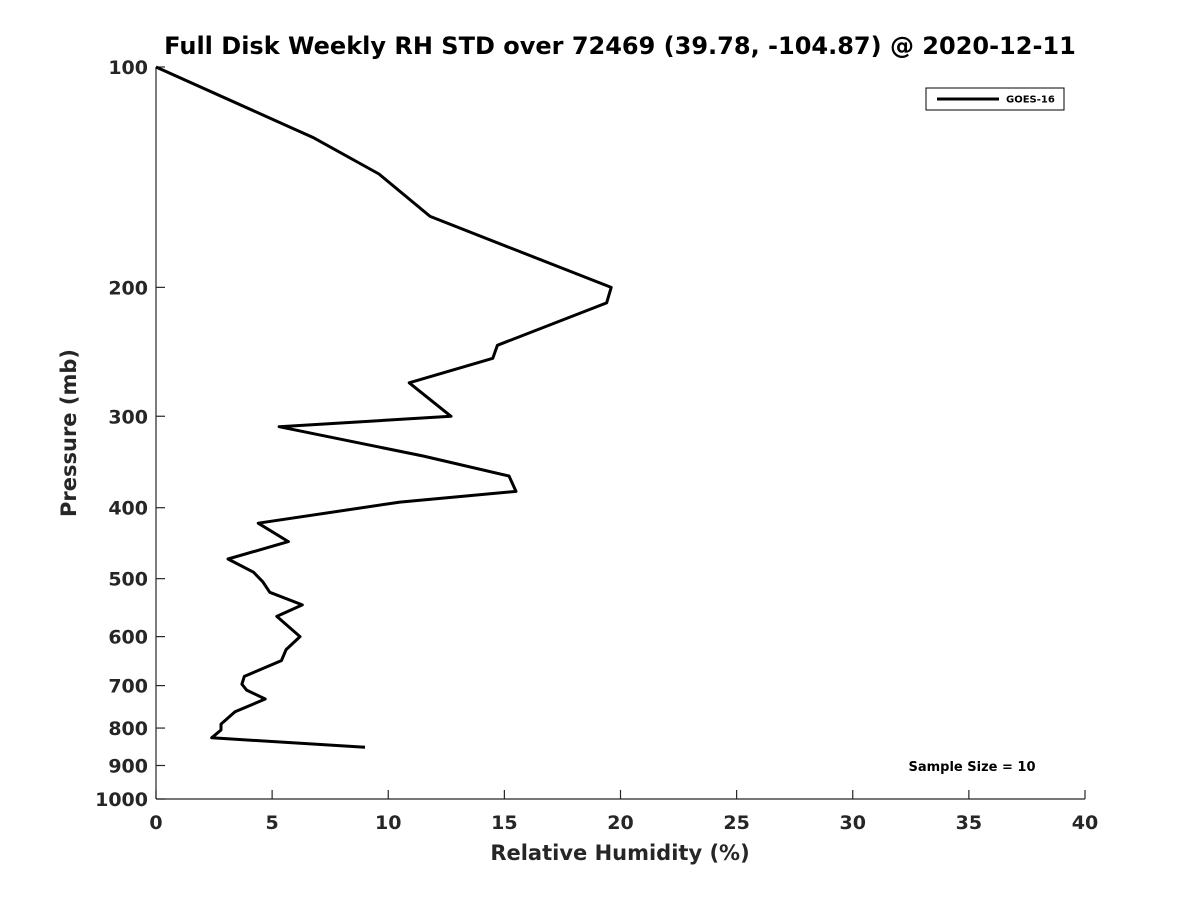 This screenshot has height=900, width=1200. What do you see at coordinates (128, 767) in the screenshot?
I see `y-tick-label: 900` at bounding box center [128, 767].